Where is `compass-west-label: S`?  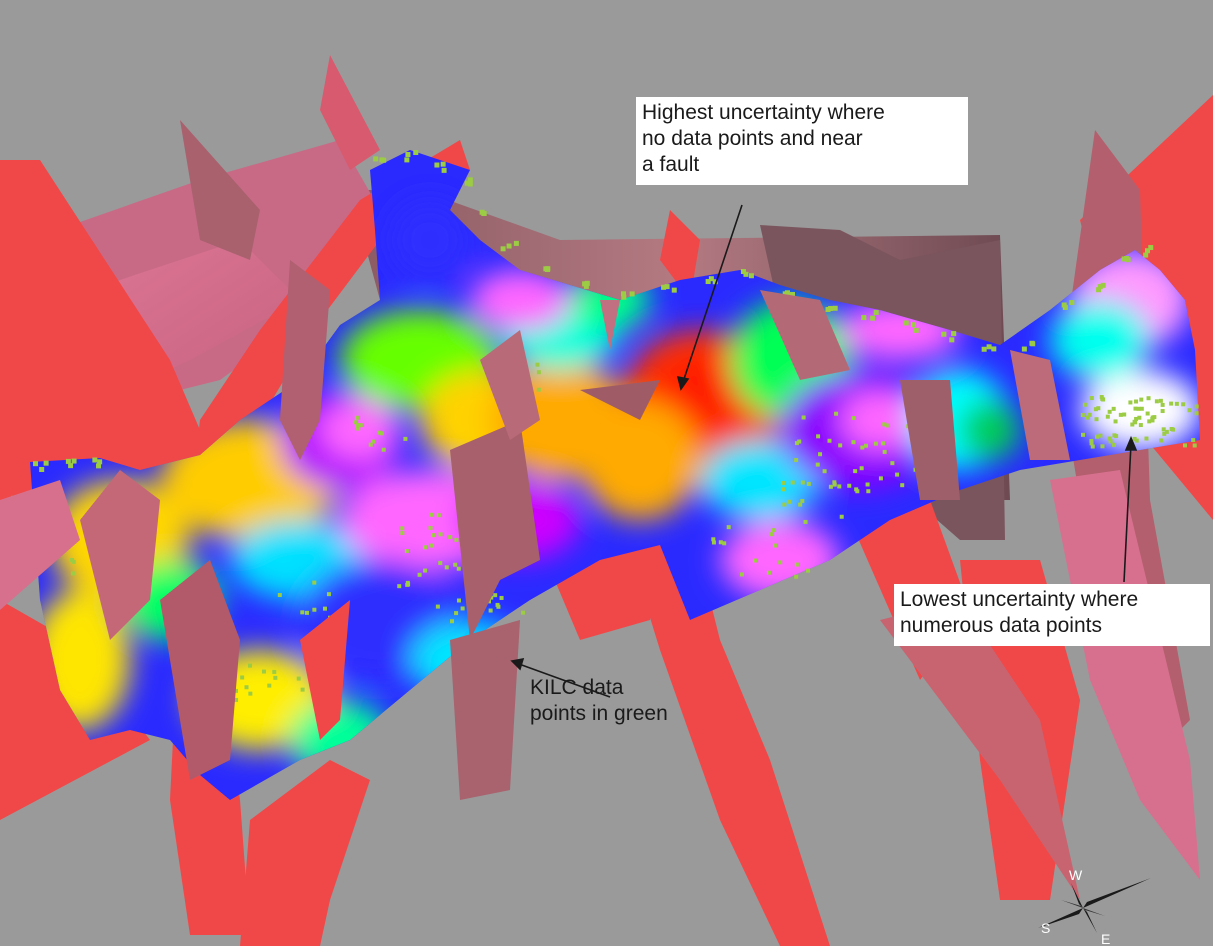 compass-west-label: S is located at coordinates (1045, 928).